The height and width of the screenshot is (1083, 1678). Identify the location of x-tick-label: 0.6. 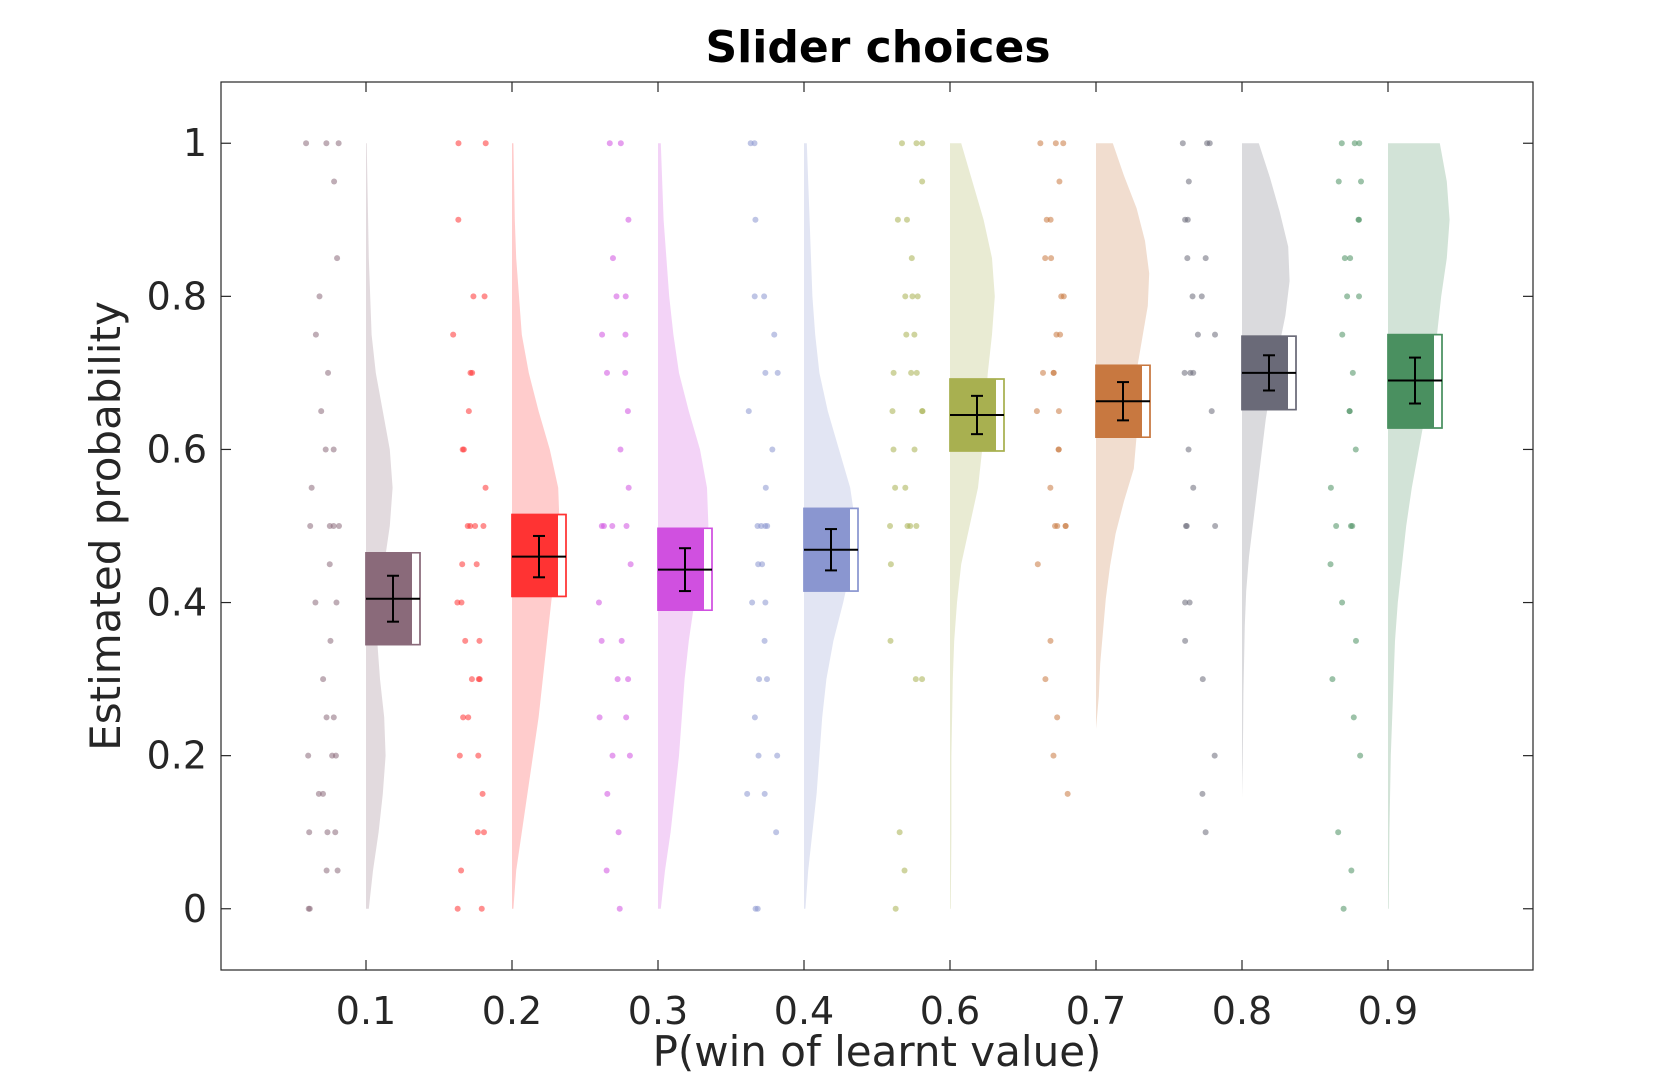
(950, 1011).